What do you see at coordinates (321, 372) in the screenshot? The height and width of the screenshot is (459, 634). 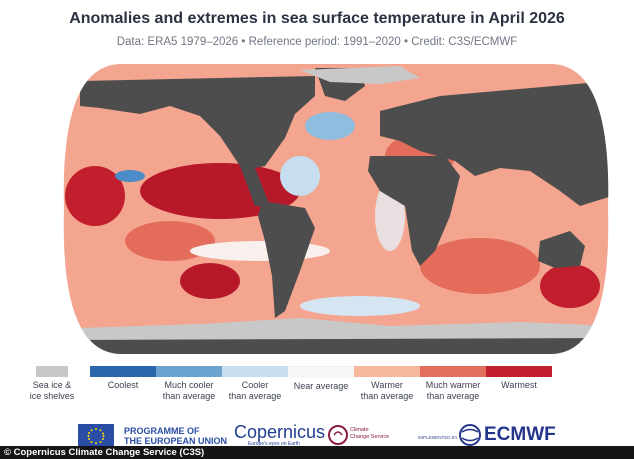 I see `legend-swatch-near-average` at bounding box center [321, 372].